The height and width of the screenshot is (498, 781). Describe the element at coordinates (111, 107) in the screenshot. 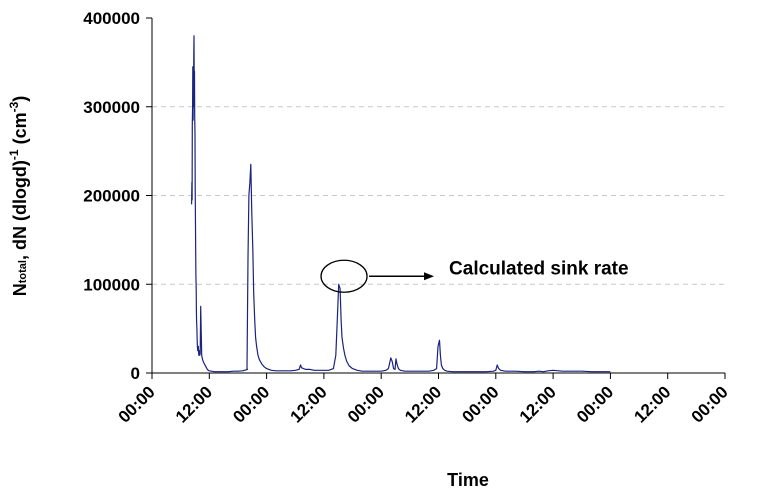

I see `y-tick-label: 300000` at that location.